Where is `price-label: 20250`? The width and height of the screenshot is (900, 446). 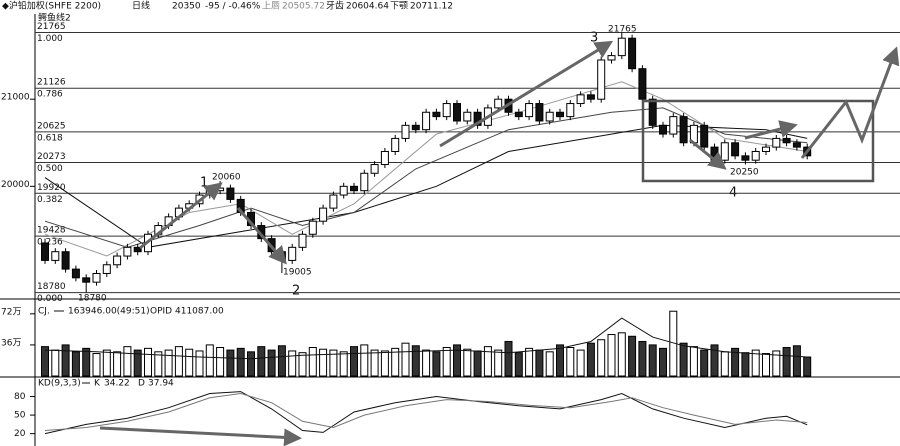
price-label: 20250 is located at coordinates (744, 173).